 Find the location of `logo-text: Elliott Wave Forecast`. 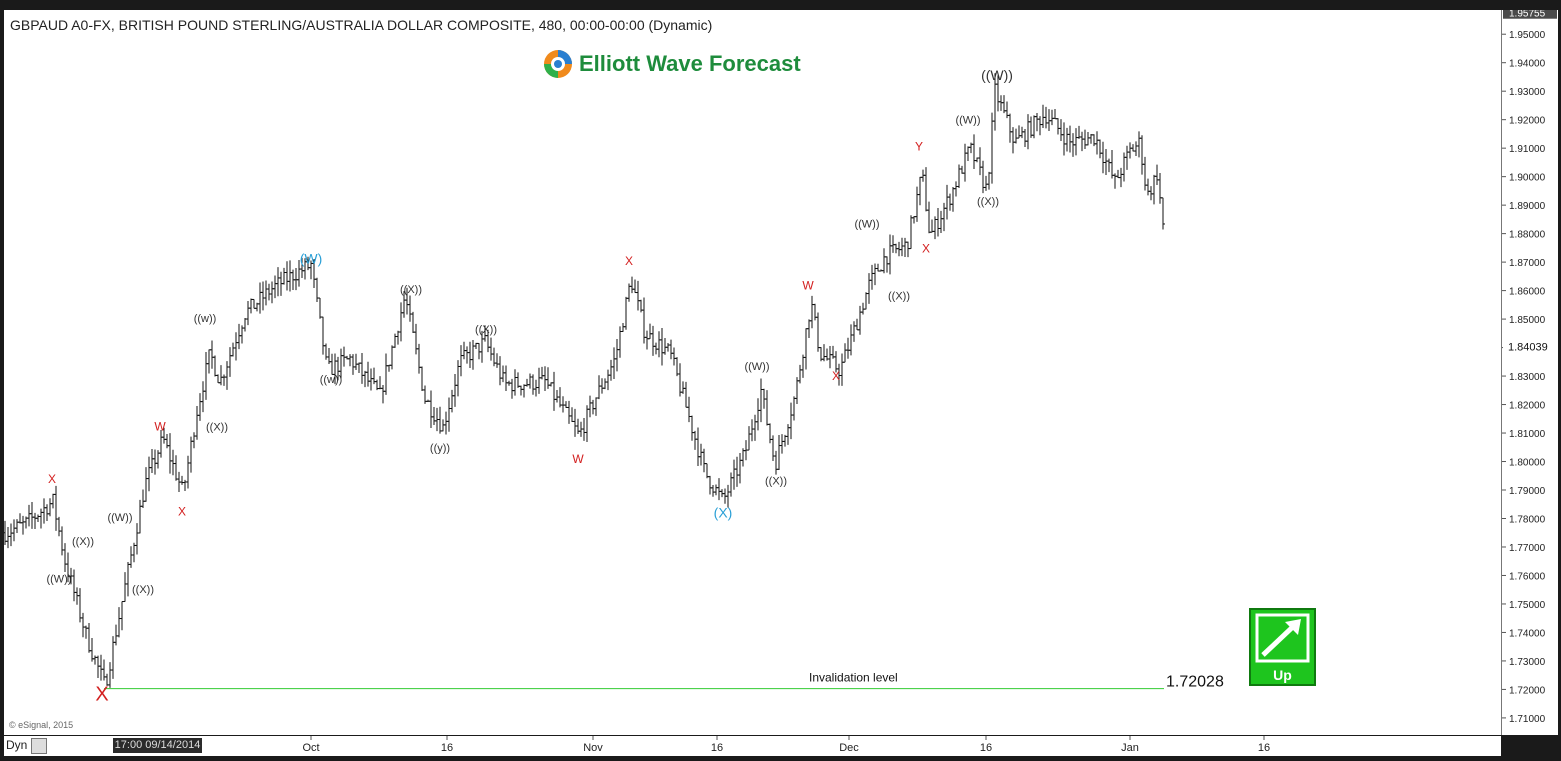

logo-text: Elliott Wave Forecast is located at coordinates (690, 63).